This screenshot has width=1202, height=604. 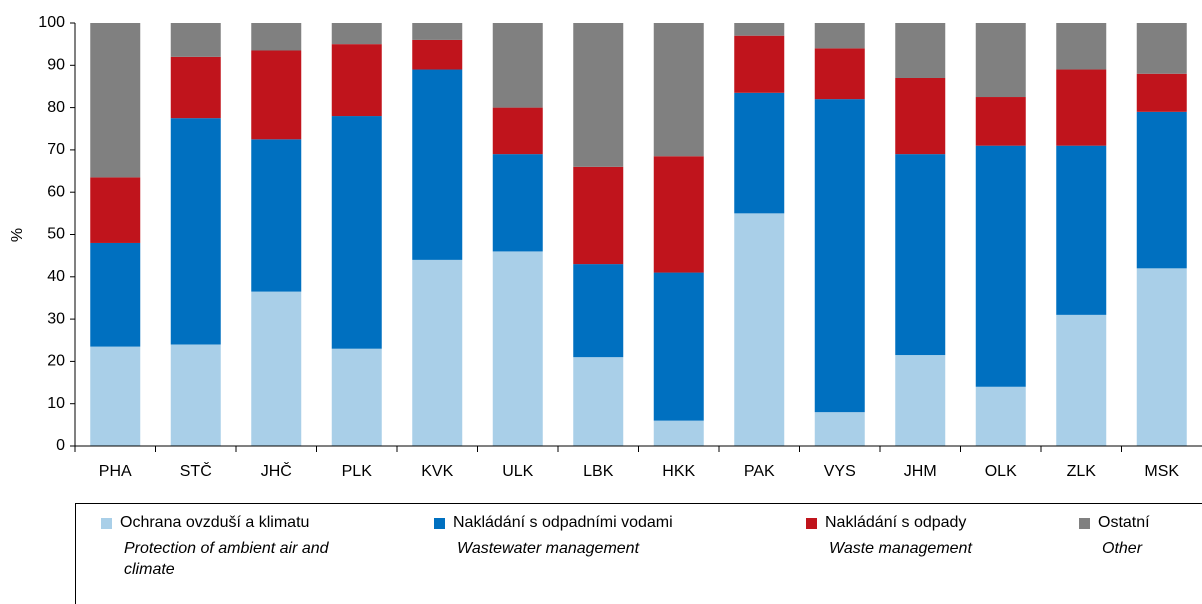 What do you see at coordinates (1161, 471) in the screenshot?
I see `x-tick-label: MSK` at bounding box center [1161, 471].